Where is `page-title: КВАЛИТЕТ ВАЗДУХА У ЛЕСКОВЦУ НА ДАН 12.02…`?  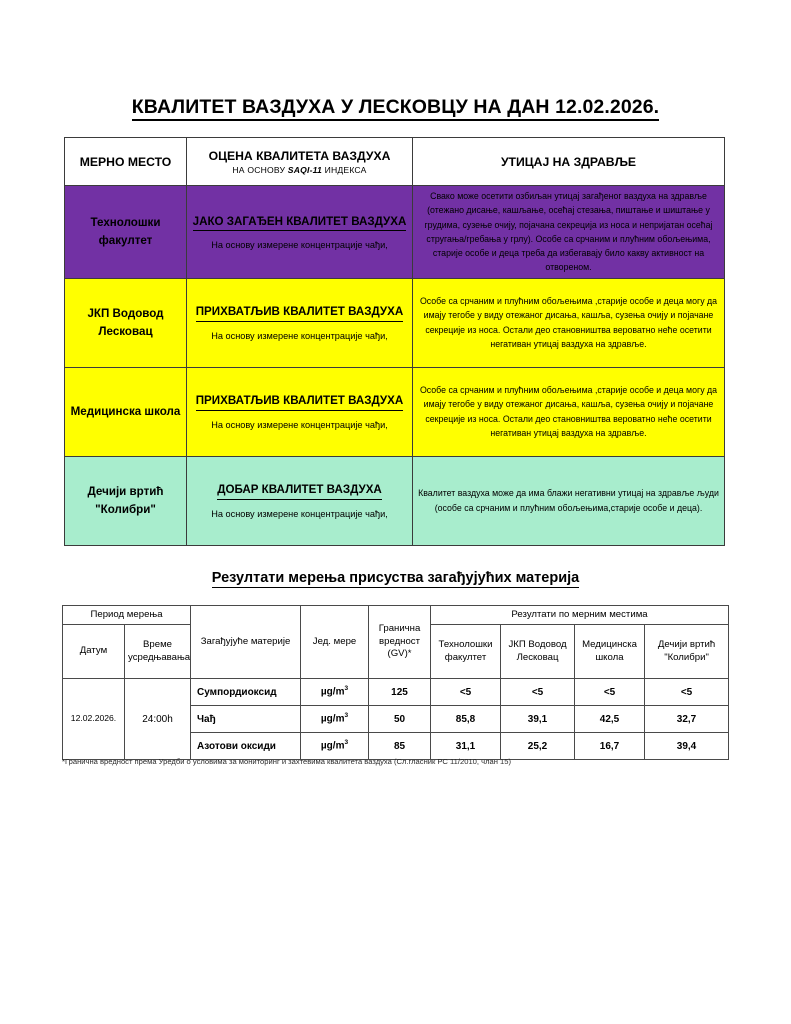
page-title: КВАЛИТЕТ ВАЗДУХА У ЛЕСКОВЦУ НА ДАН 12.02… is located at coordinates (395, 108).